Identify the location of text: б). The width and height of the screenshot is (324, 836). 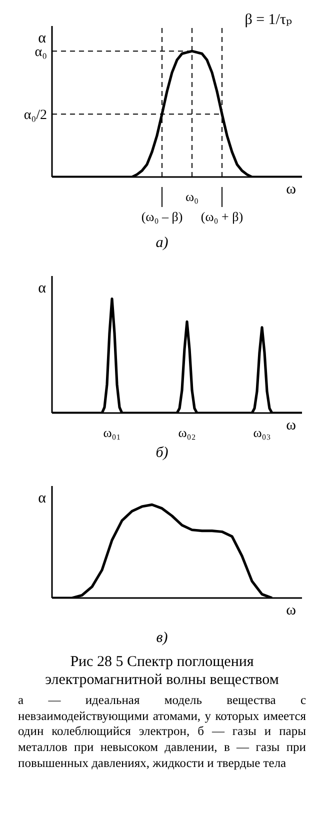
(162, 453).